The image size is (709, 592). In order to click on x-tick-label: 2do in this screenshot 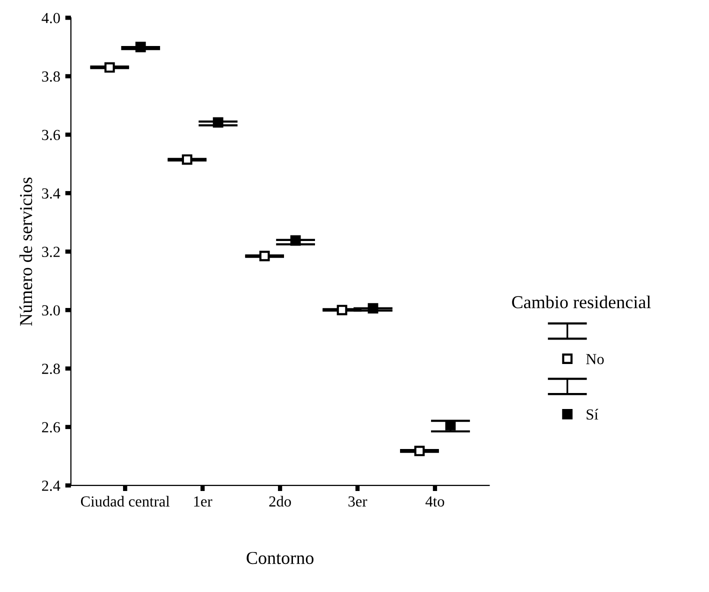, I will do `click(280, 501)`.